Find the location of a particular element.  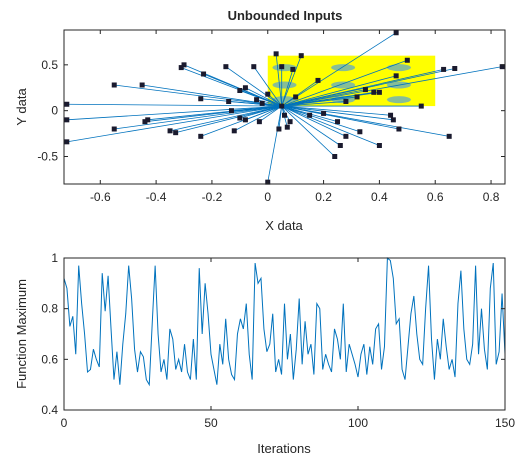

y-tick-label: -0.5 is located at coordinates (47, 157).